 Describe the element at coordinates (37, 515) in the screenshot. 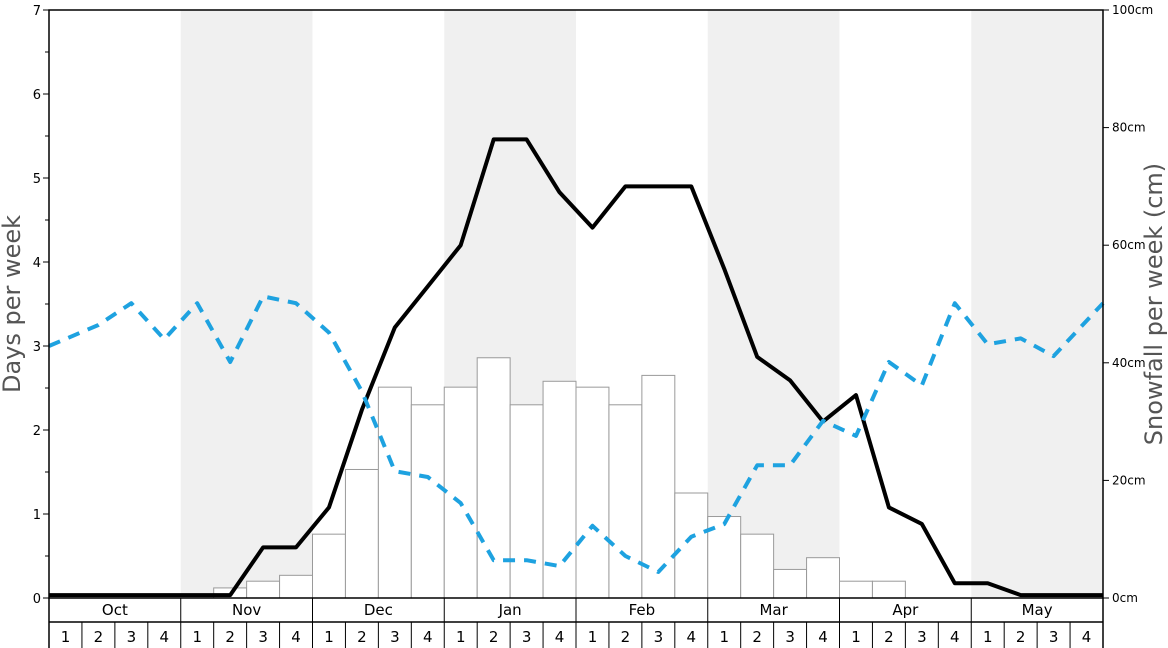

I see `left-tick-label: 1` at that location.